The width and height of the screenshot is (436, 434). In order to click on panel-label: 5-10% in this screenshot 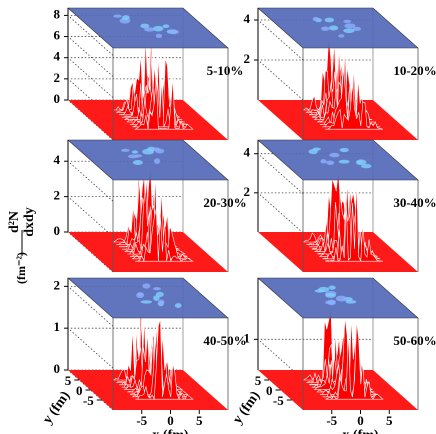, I will do `click(225, 70)`.